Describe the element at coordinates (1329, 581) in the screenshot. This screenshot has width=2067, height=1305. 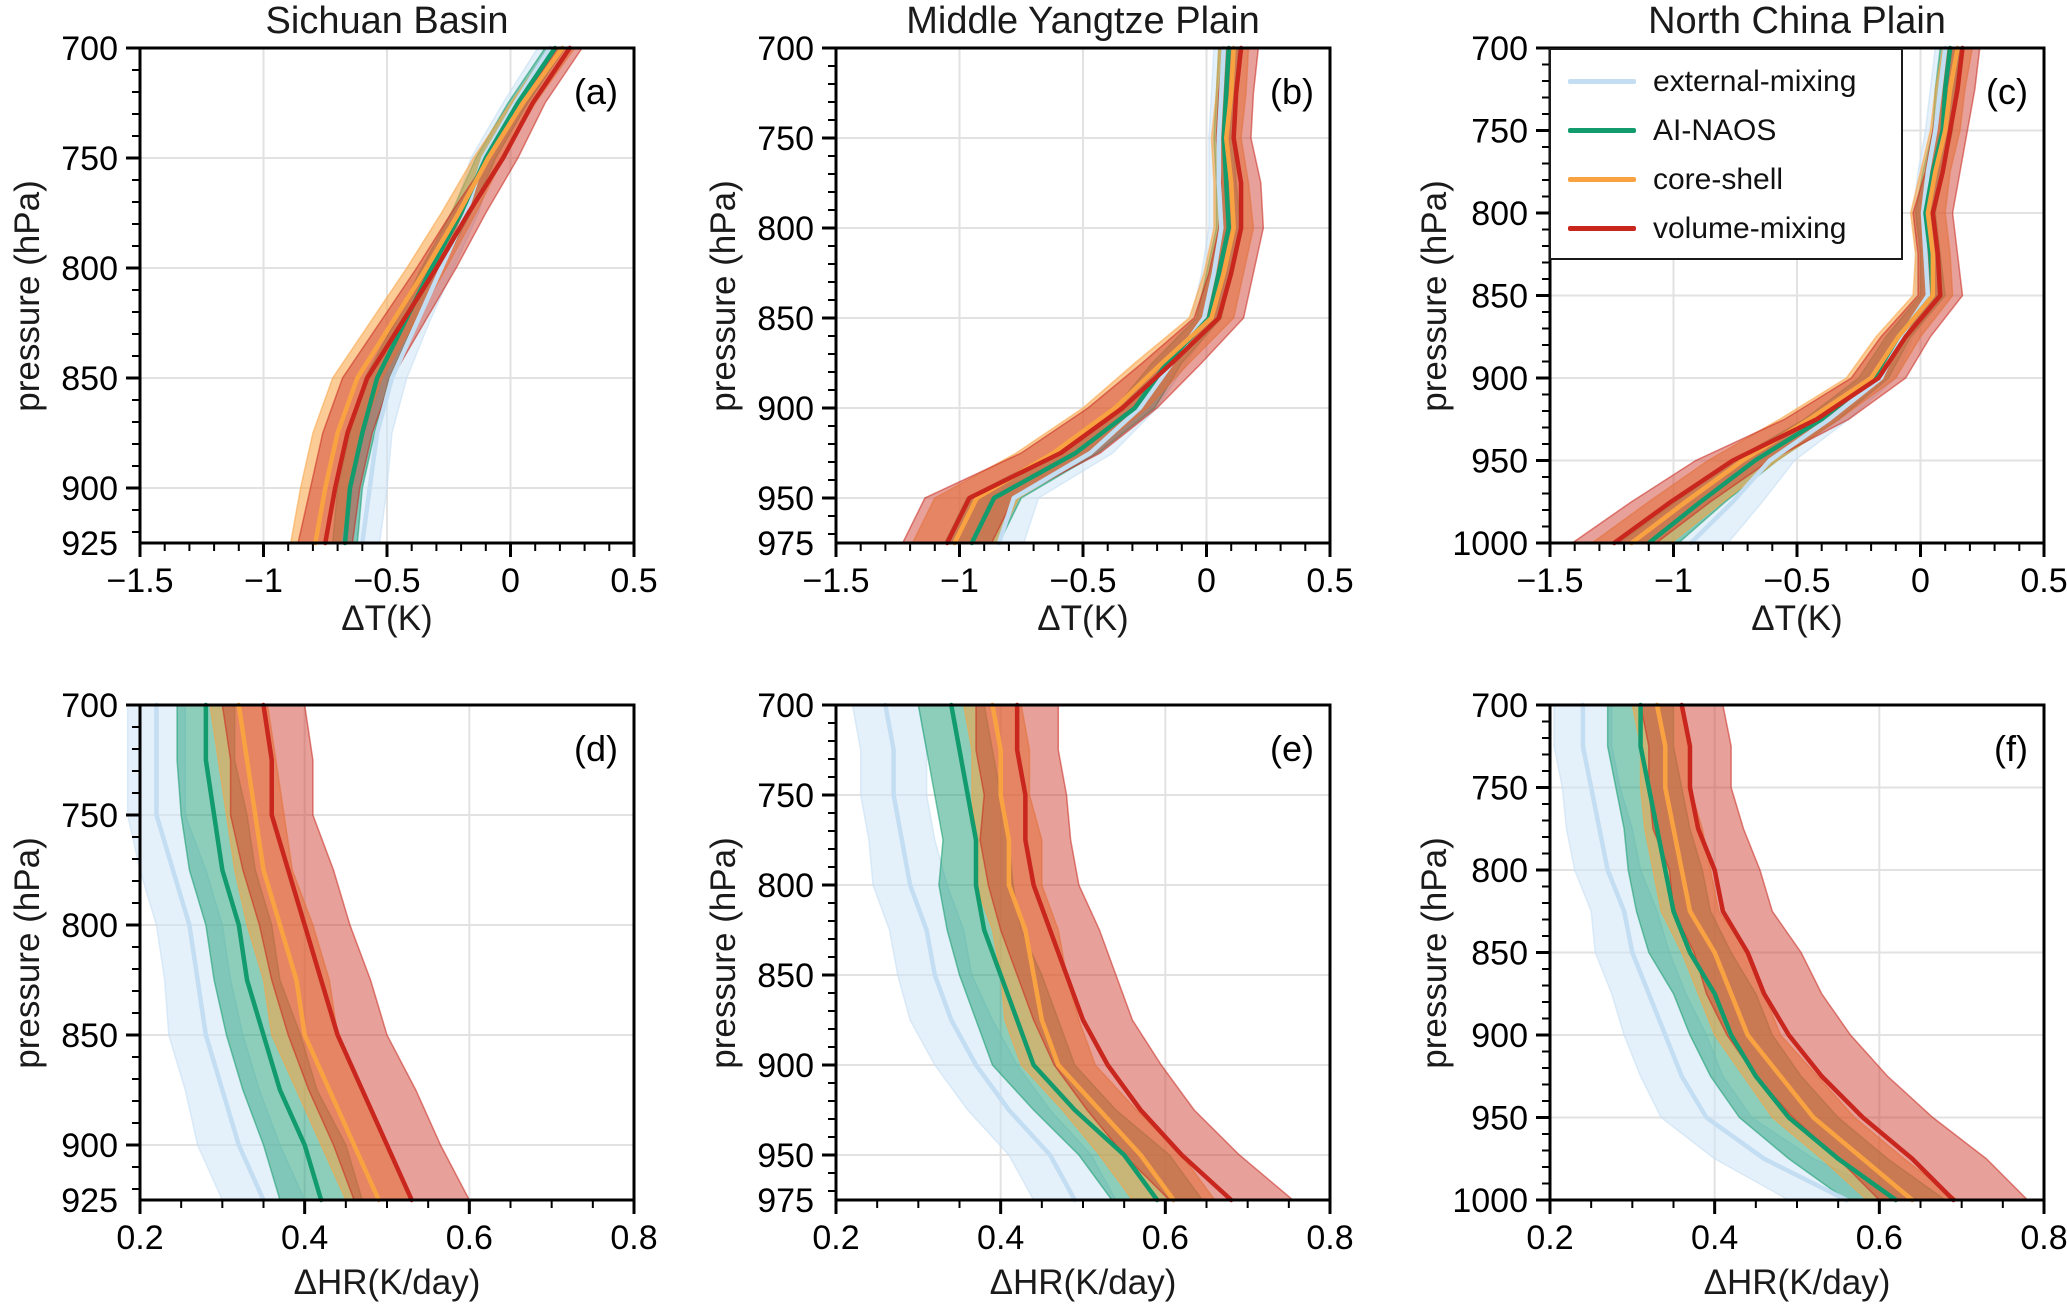
I see `x-tick-label: 0.5` at that location.